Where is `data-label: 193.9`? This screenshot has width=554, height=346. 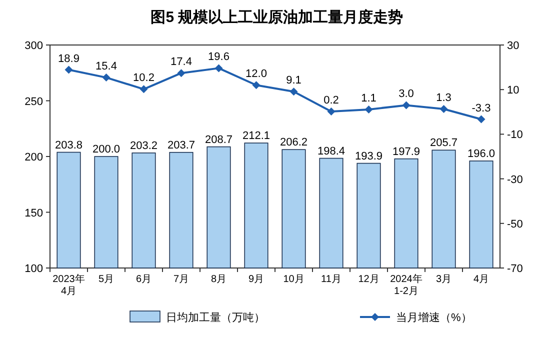
data-label: 193.9 is located at coordinates (368, 156).